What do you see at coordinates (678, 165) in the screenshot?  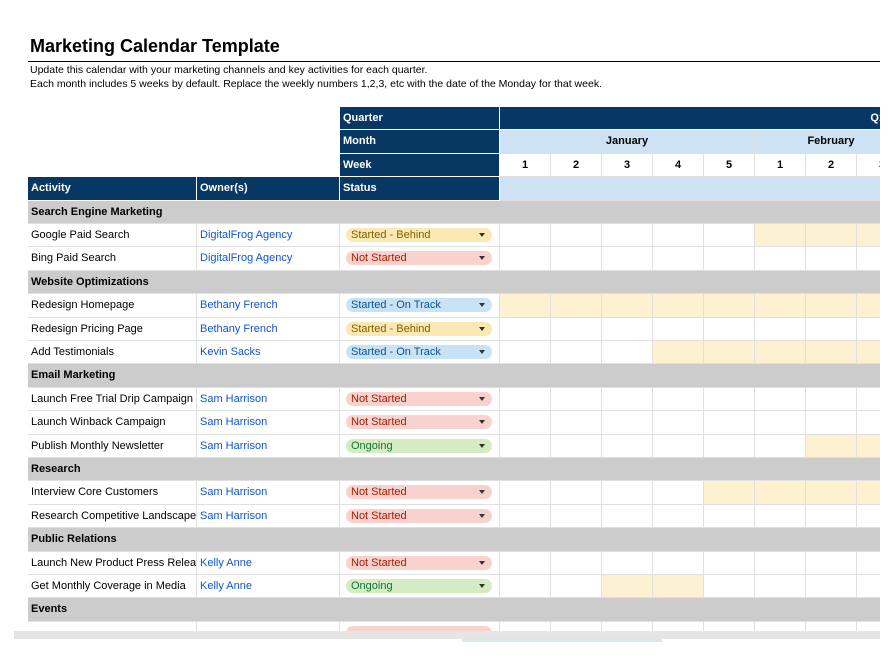 I see `week-number: 4` at bounding box center [678, 165].